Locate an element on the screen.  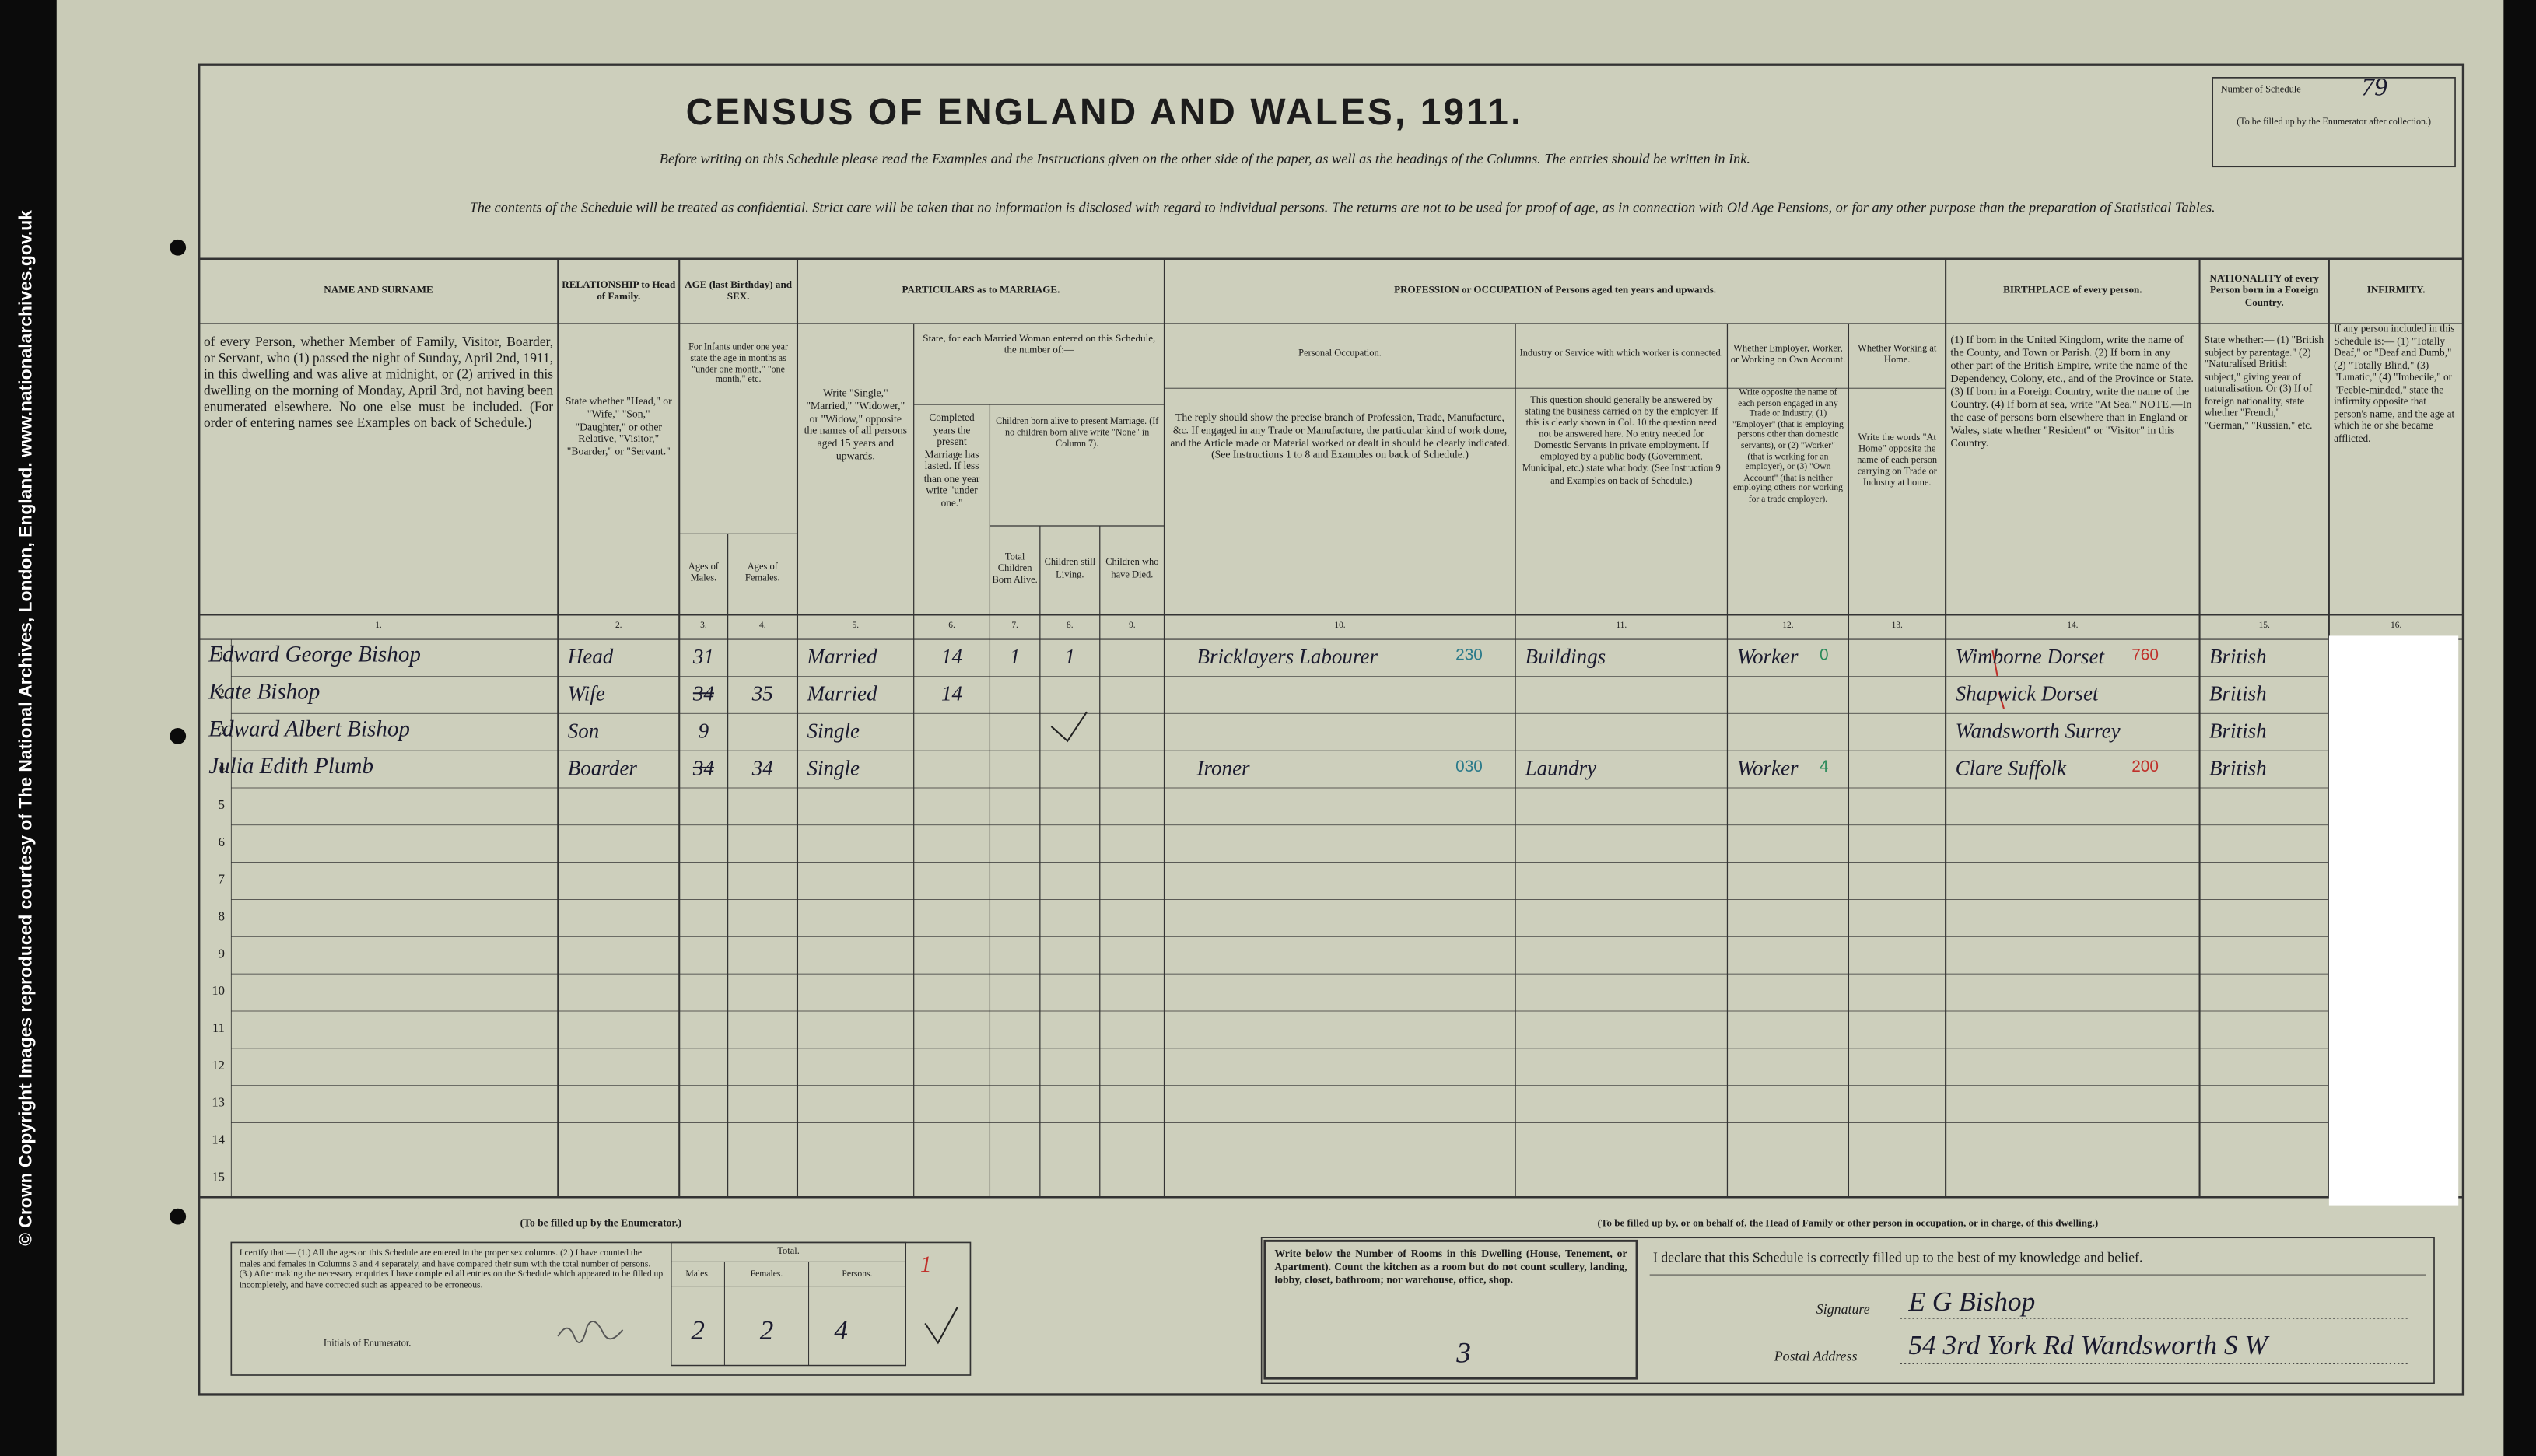
cell-birthplace: Wandsworth Surrey is located at coordinates (2038, 731).